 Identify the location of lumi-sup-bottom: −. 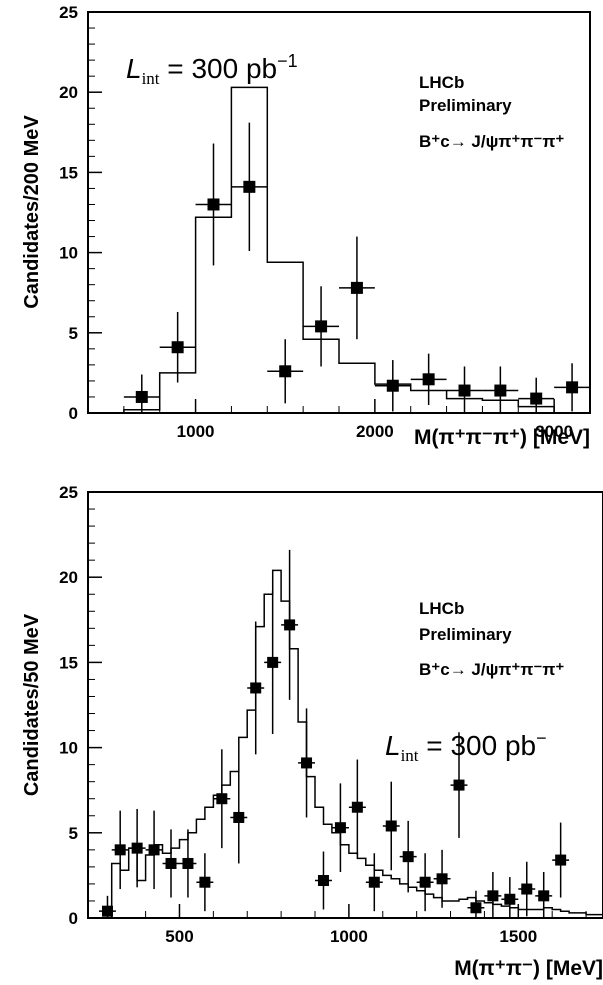
(541, 738).